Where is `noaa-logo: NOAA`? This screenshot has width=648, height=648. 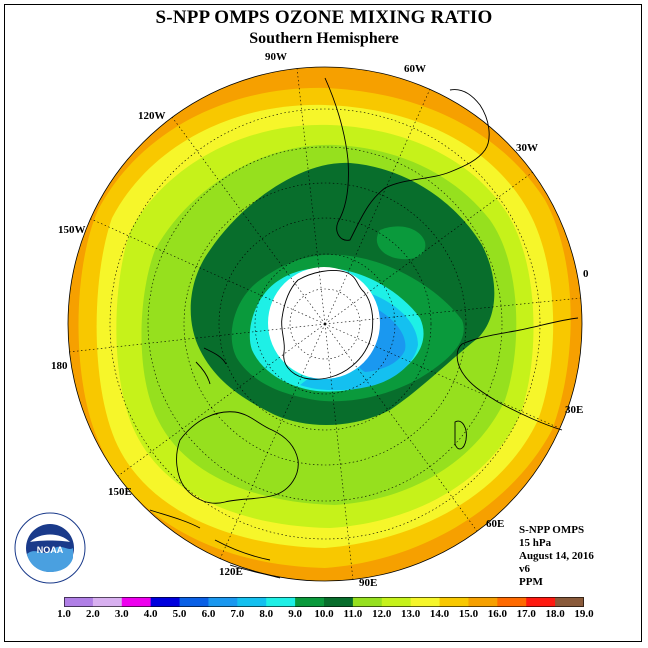
noaa-logo: NOAA is located at coordinates (50, 548).